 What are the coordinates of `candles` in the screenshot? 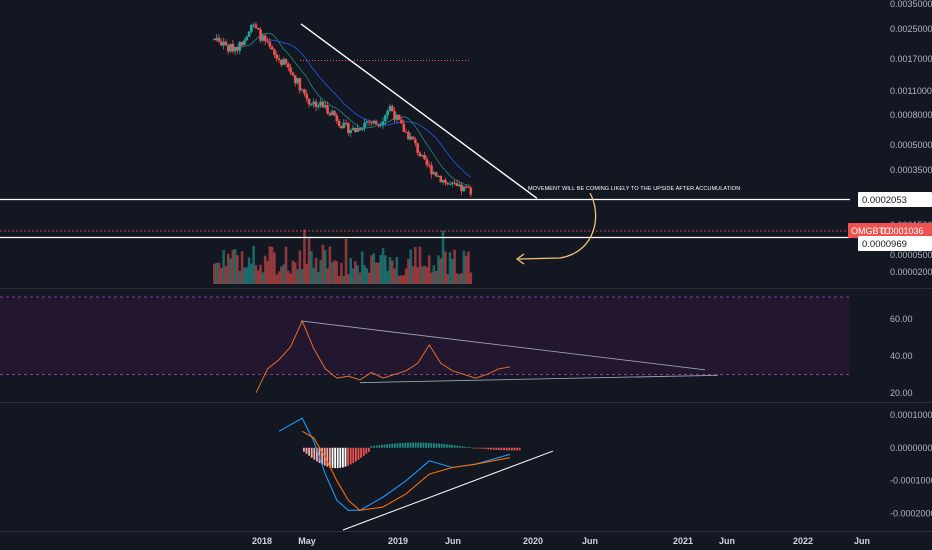 It's located at (343, 109).